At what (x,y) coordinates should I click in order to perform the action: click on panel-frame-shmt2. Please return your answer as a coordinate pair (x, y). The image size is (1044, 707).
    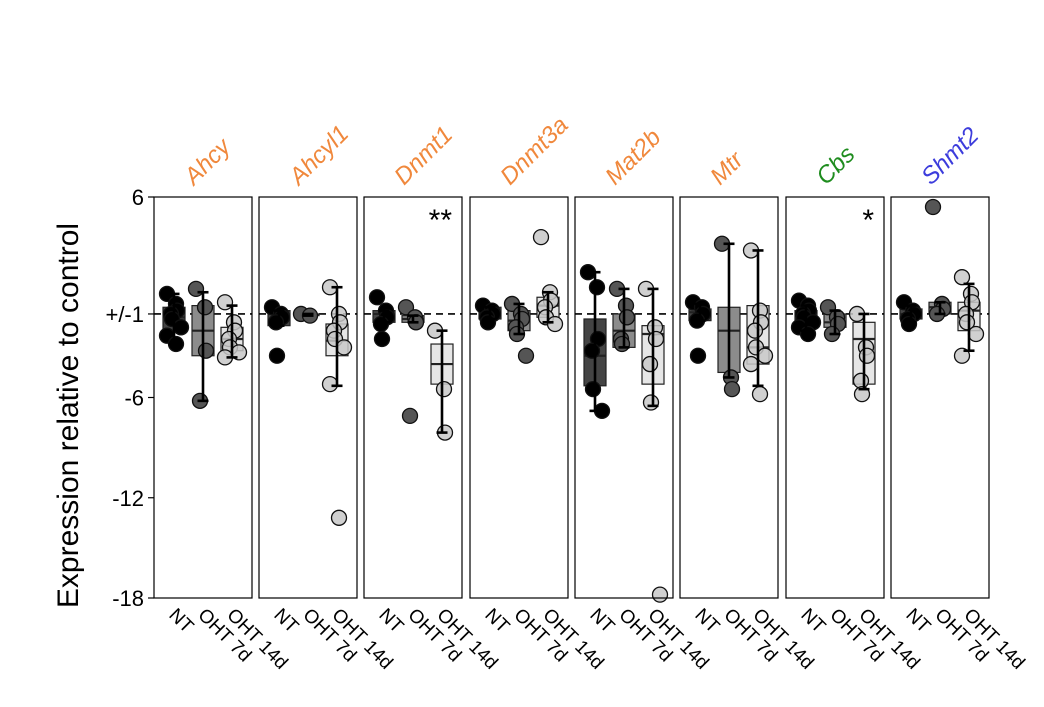
    Looking at the image, I should click on (940, 397).